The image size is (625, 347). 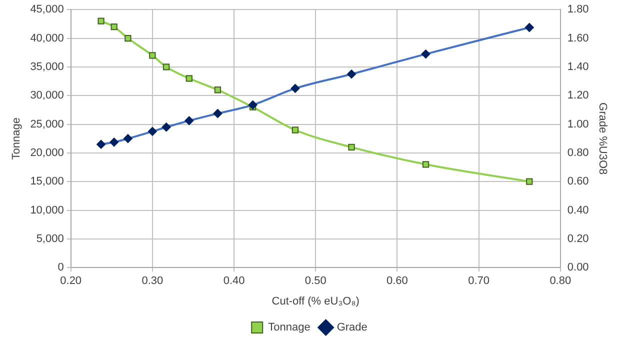 What do you see at coordinates (47, 10) in the screenshot?
I see `y-tick-label: 45,000` at bounding box center [47, 10].